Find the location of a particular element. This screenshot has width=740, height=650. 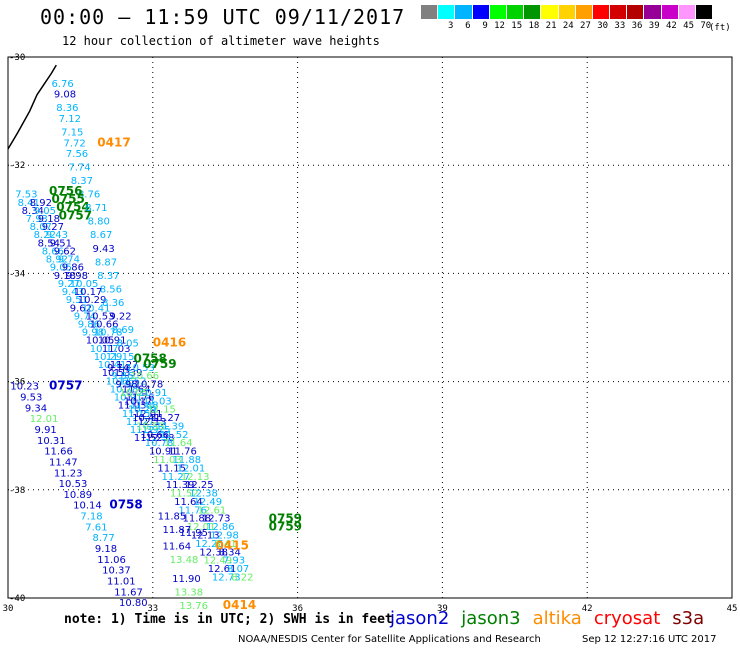

pass-time-label: 0414 is located at coordinates (239, 605).